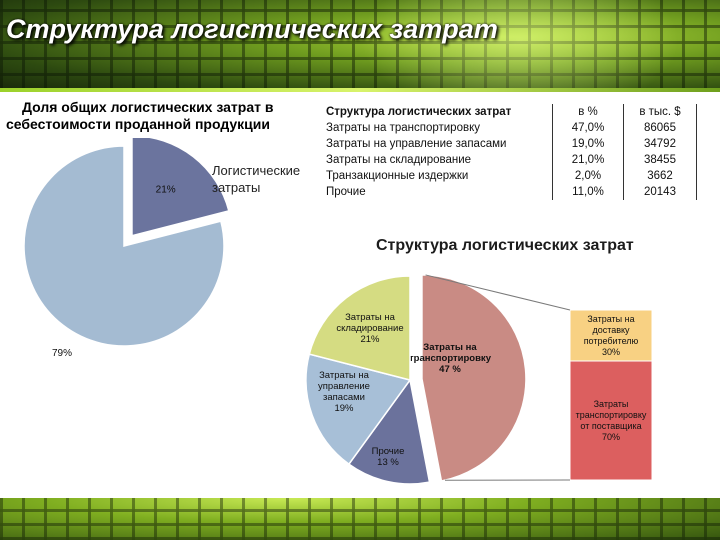  What do you see at coordinates (611, 335) in the screenshot?
I see `stacked-bar-label: Затраты на доставку потребителю 30%` at bounding box center [611, 335].